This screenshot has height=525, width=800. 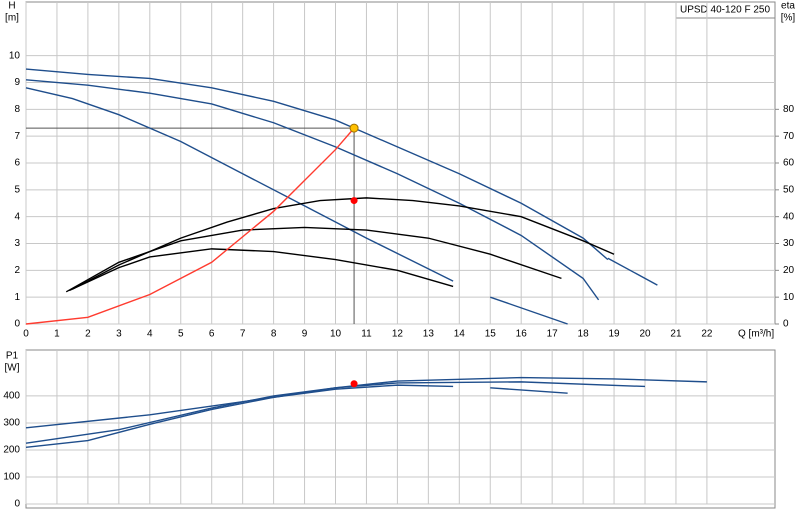 What do you see at coordinates (789, 189) in the screenshot?
I see `y2-tick-label: 50` at bounding box center [789, 189].